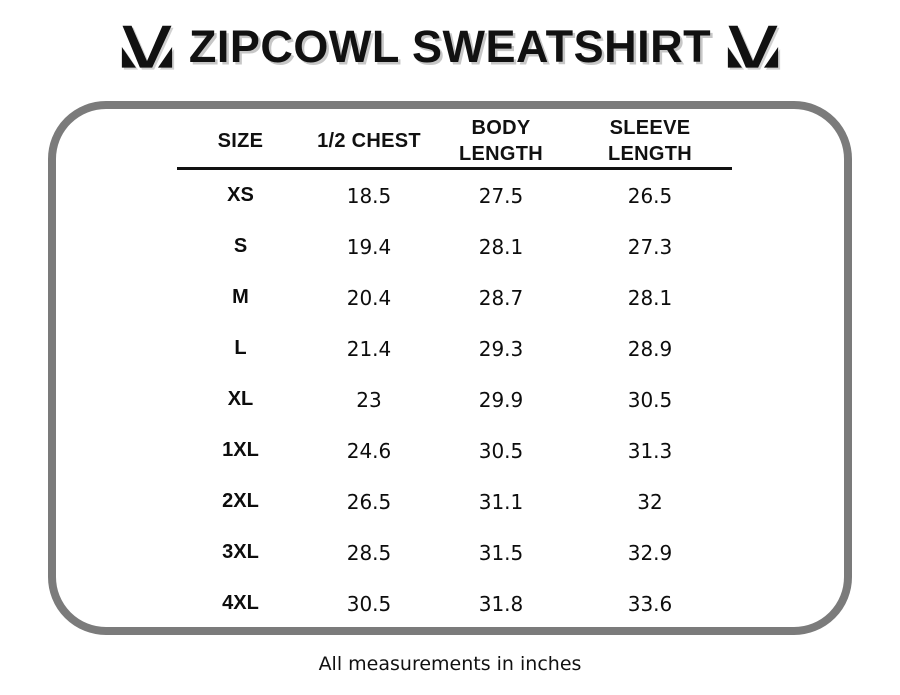 The width and height of the screenshot is (900, 695). I want to click on cell-sleeve-length: 28.1, so click(650, 297).